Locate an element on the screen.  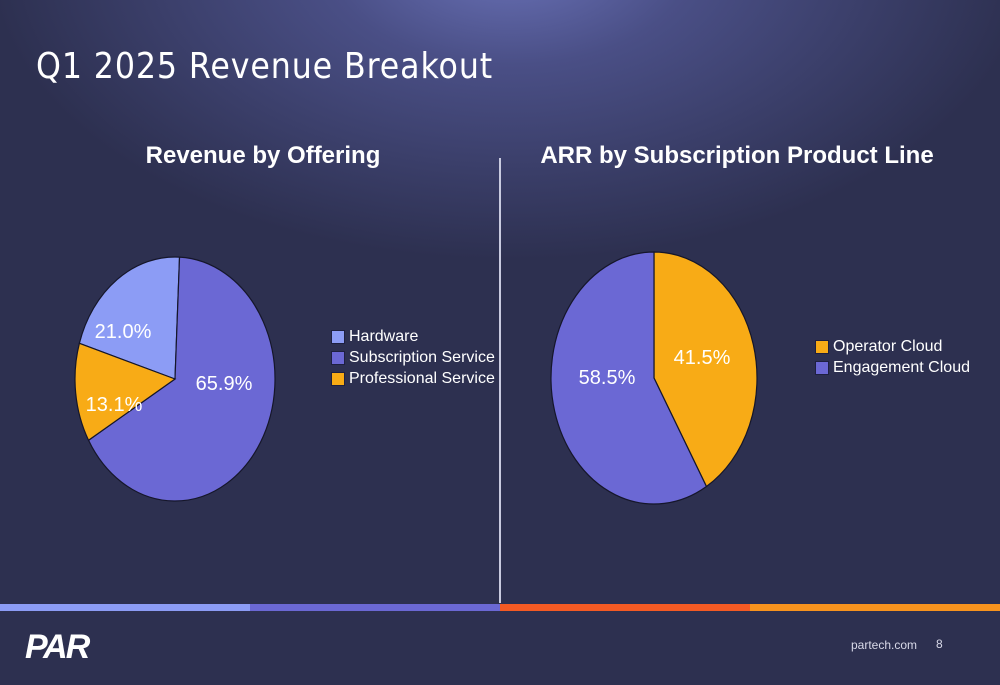
chart-divider is located at coordinates (500, 380).